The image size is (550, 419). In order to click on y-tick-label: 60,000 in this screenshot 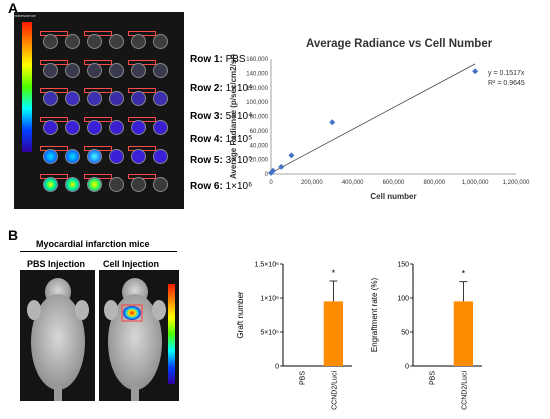, I will do `click(259, 132)`.